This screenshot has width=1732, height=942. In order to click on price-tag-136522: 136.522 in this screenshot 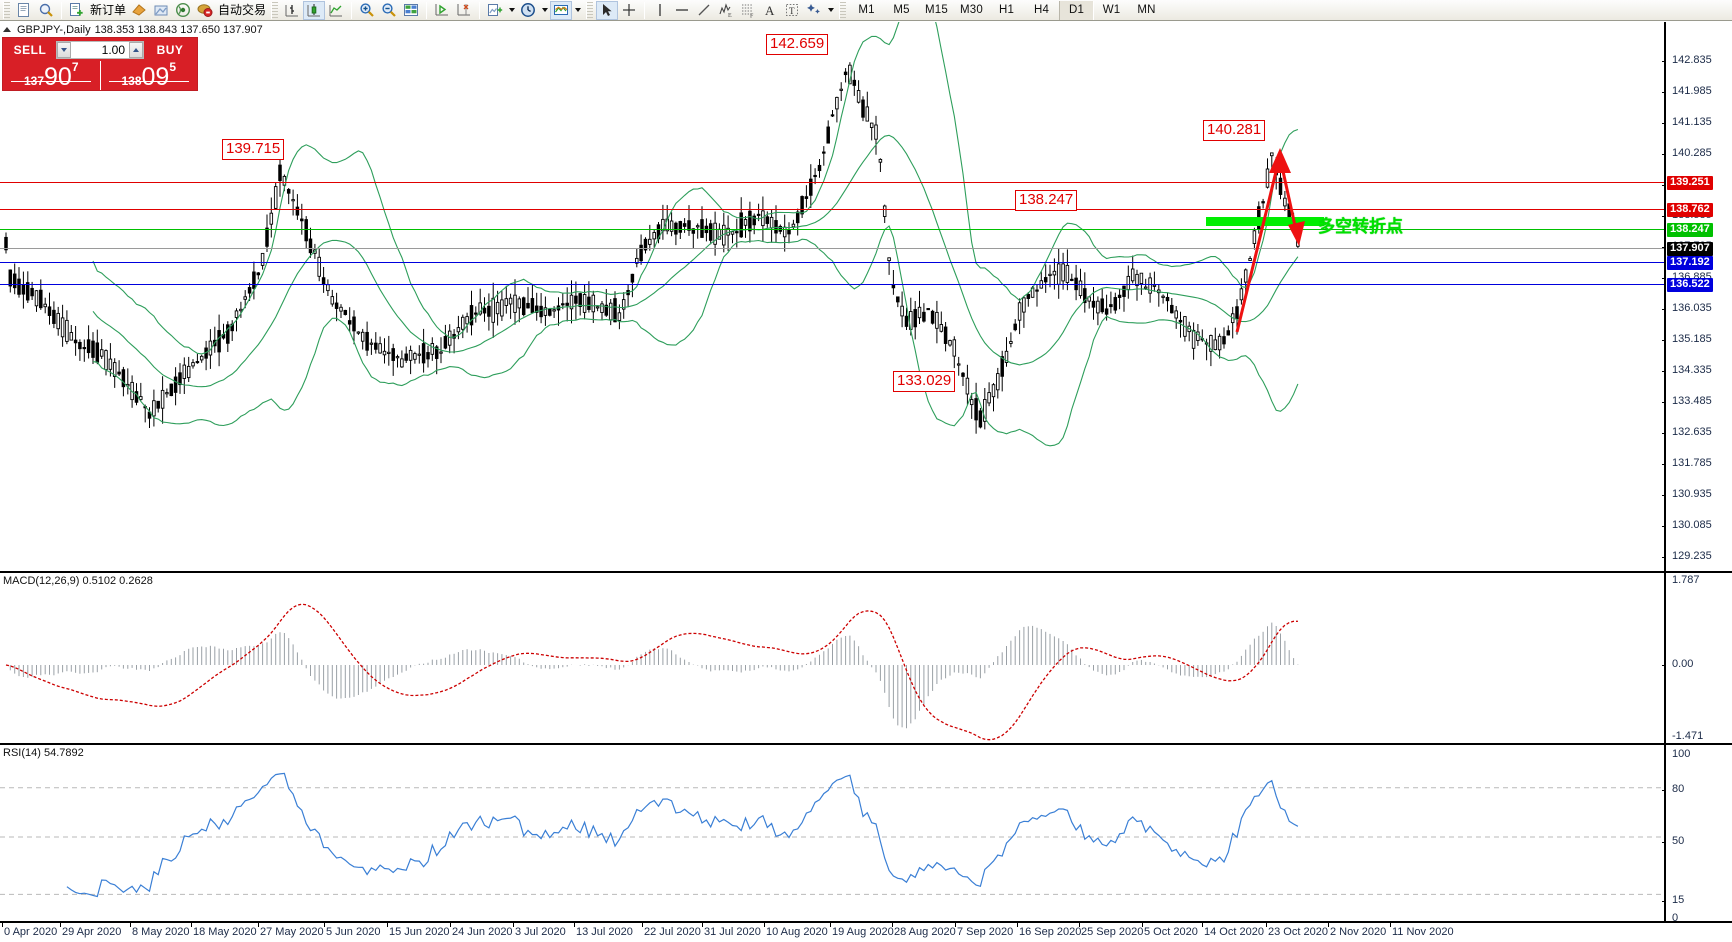, I will do `click(1690, 285)`.